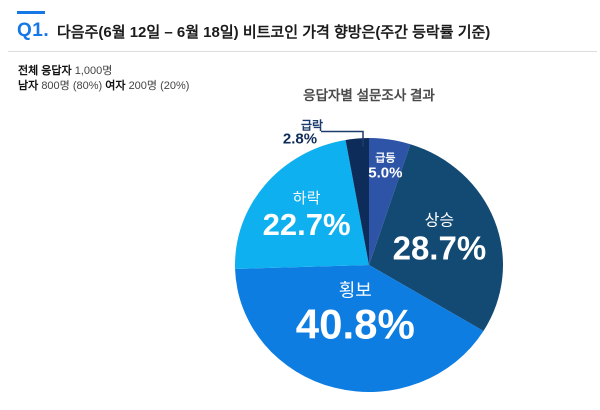  What do you see at coordinates (369, 95) in the screenshot?
I see `chart-title: 응답자별 설문조사 결과` at bounding box center [369, 95].